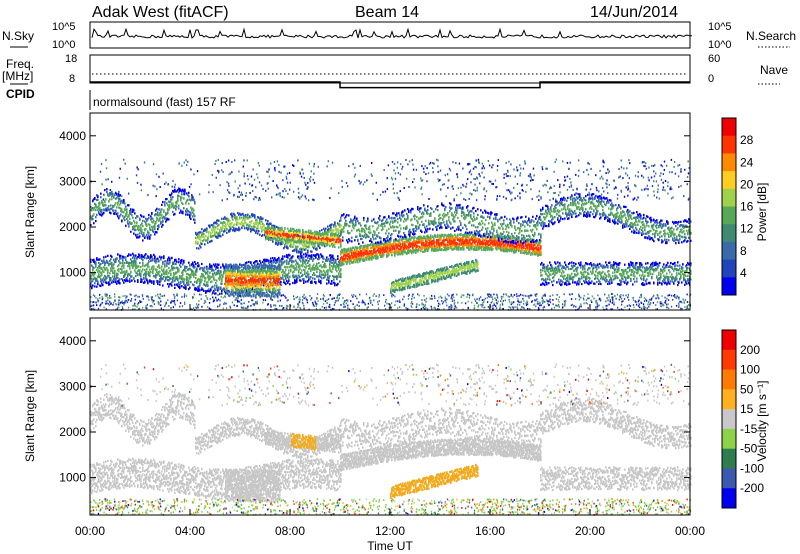  Describe the element at coordinates (747, 229) in the screenshot. I see `colorbar-tick-label: 12` at that location.